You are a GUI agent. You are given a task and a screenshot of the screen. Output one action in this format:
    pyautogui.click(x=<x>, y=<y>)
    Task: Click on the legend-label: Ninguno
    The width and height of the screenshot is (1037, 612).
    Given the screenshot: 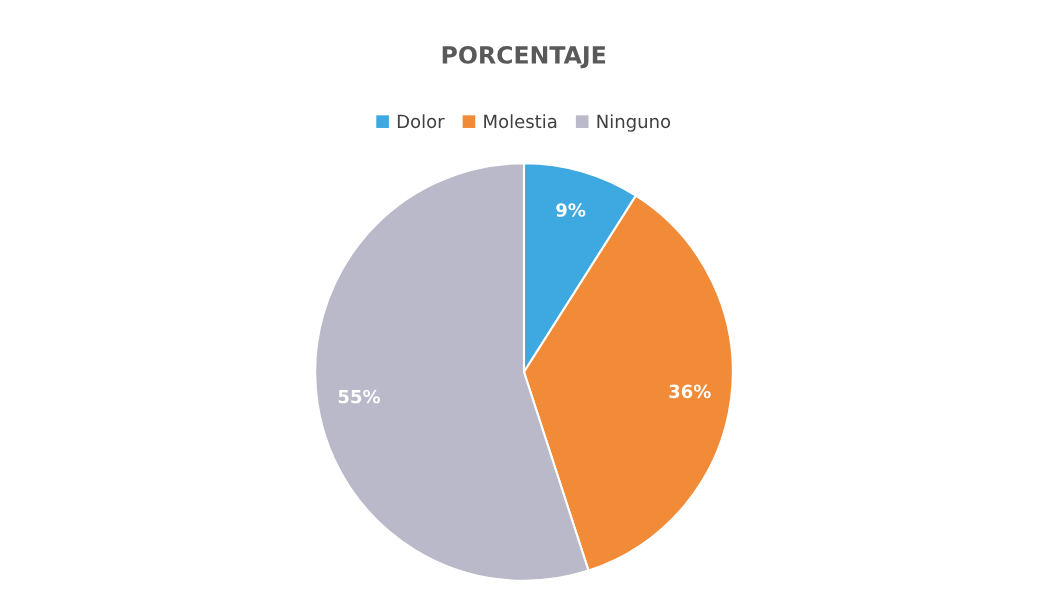 What is the action you would take?
    pyautogui.click(x=634, y=123)
    